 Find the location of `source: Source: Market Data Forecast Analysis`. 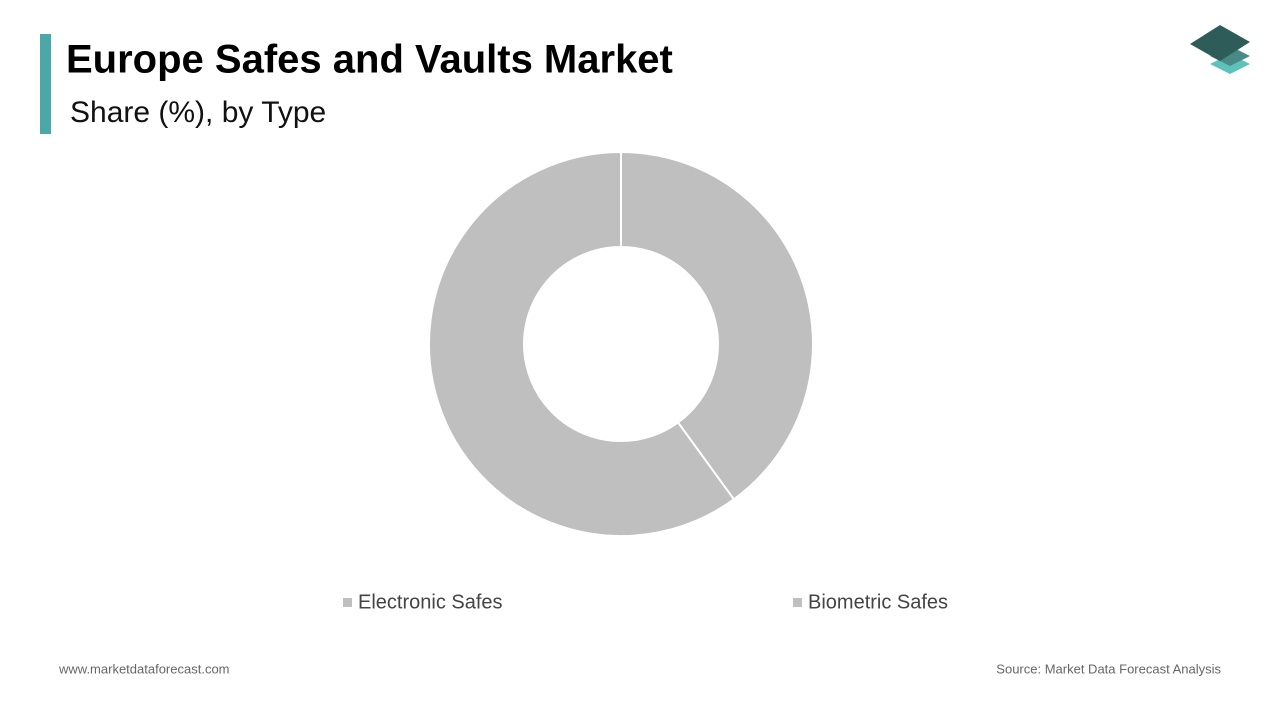

source: Source: Market Data Forecast Analysis is located at coordinates (1108, 668).